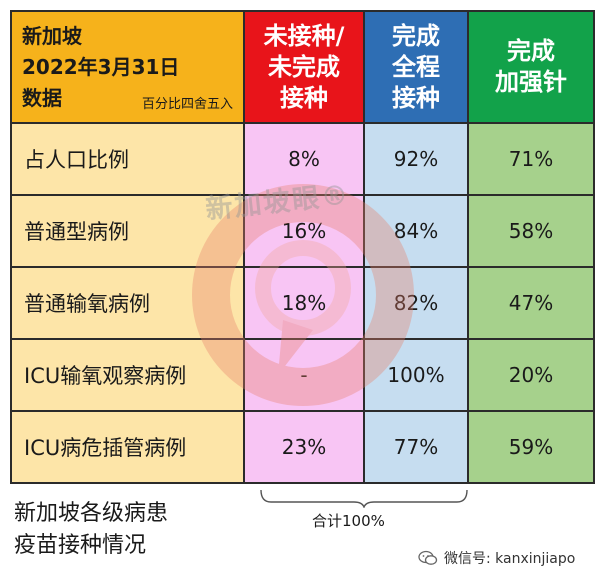  Describe the element at coordinates (127, 231) in the screenshot. I see `row-label: 普通型病例` at that location.